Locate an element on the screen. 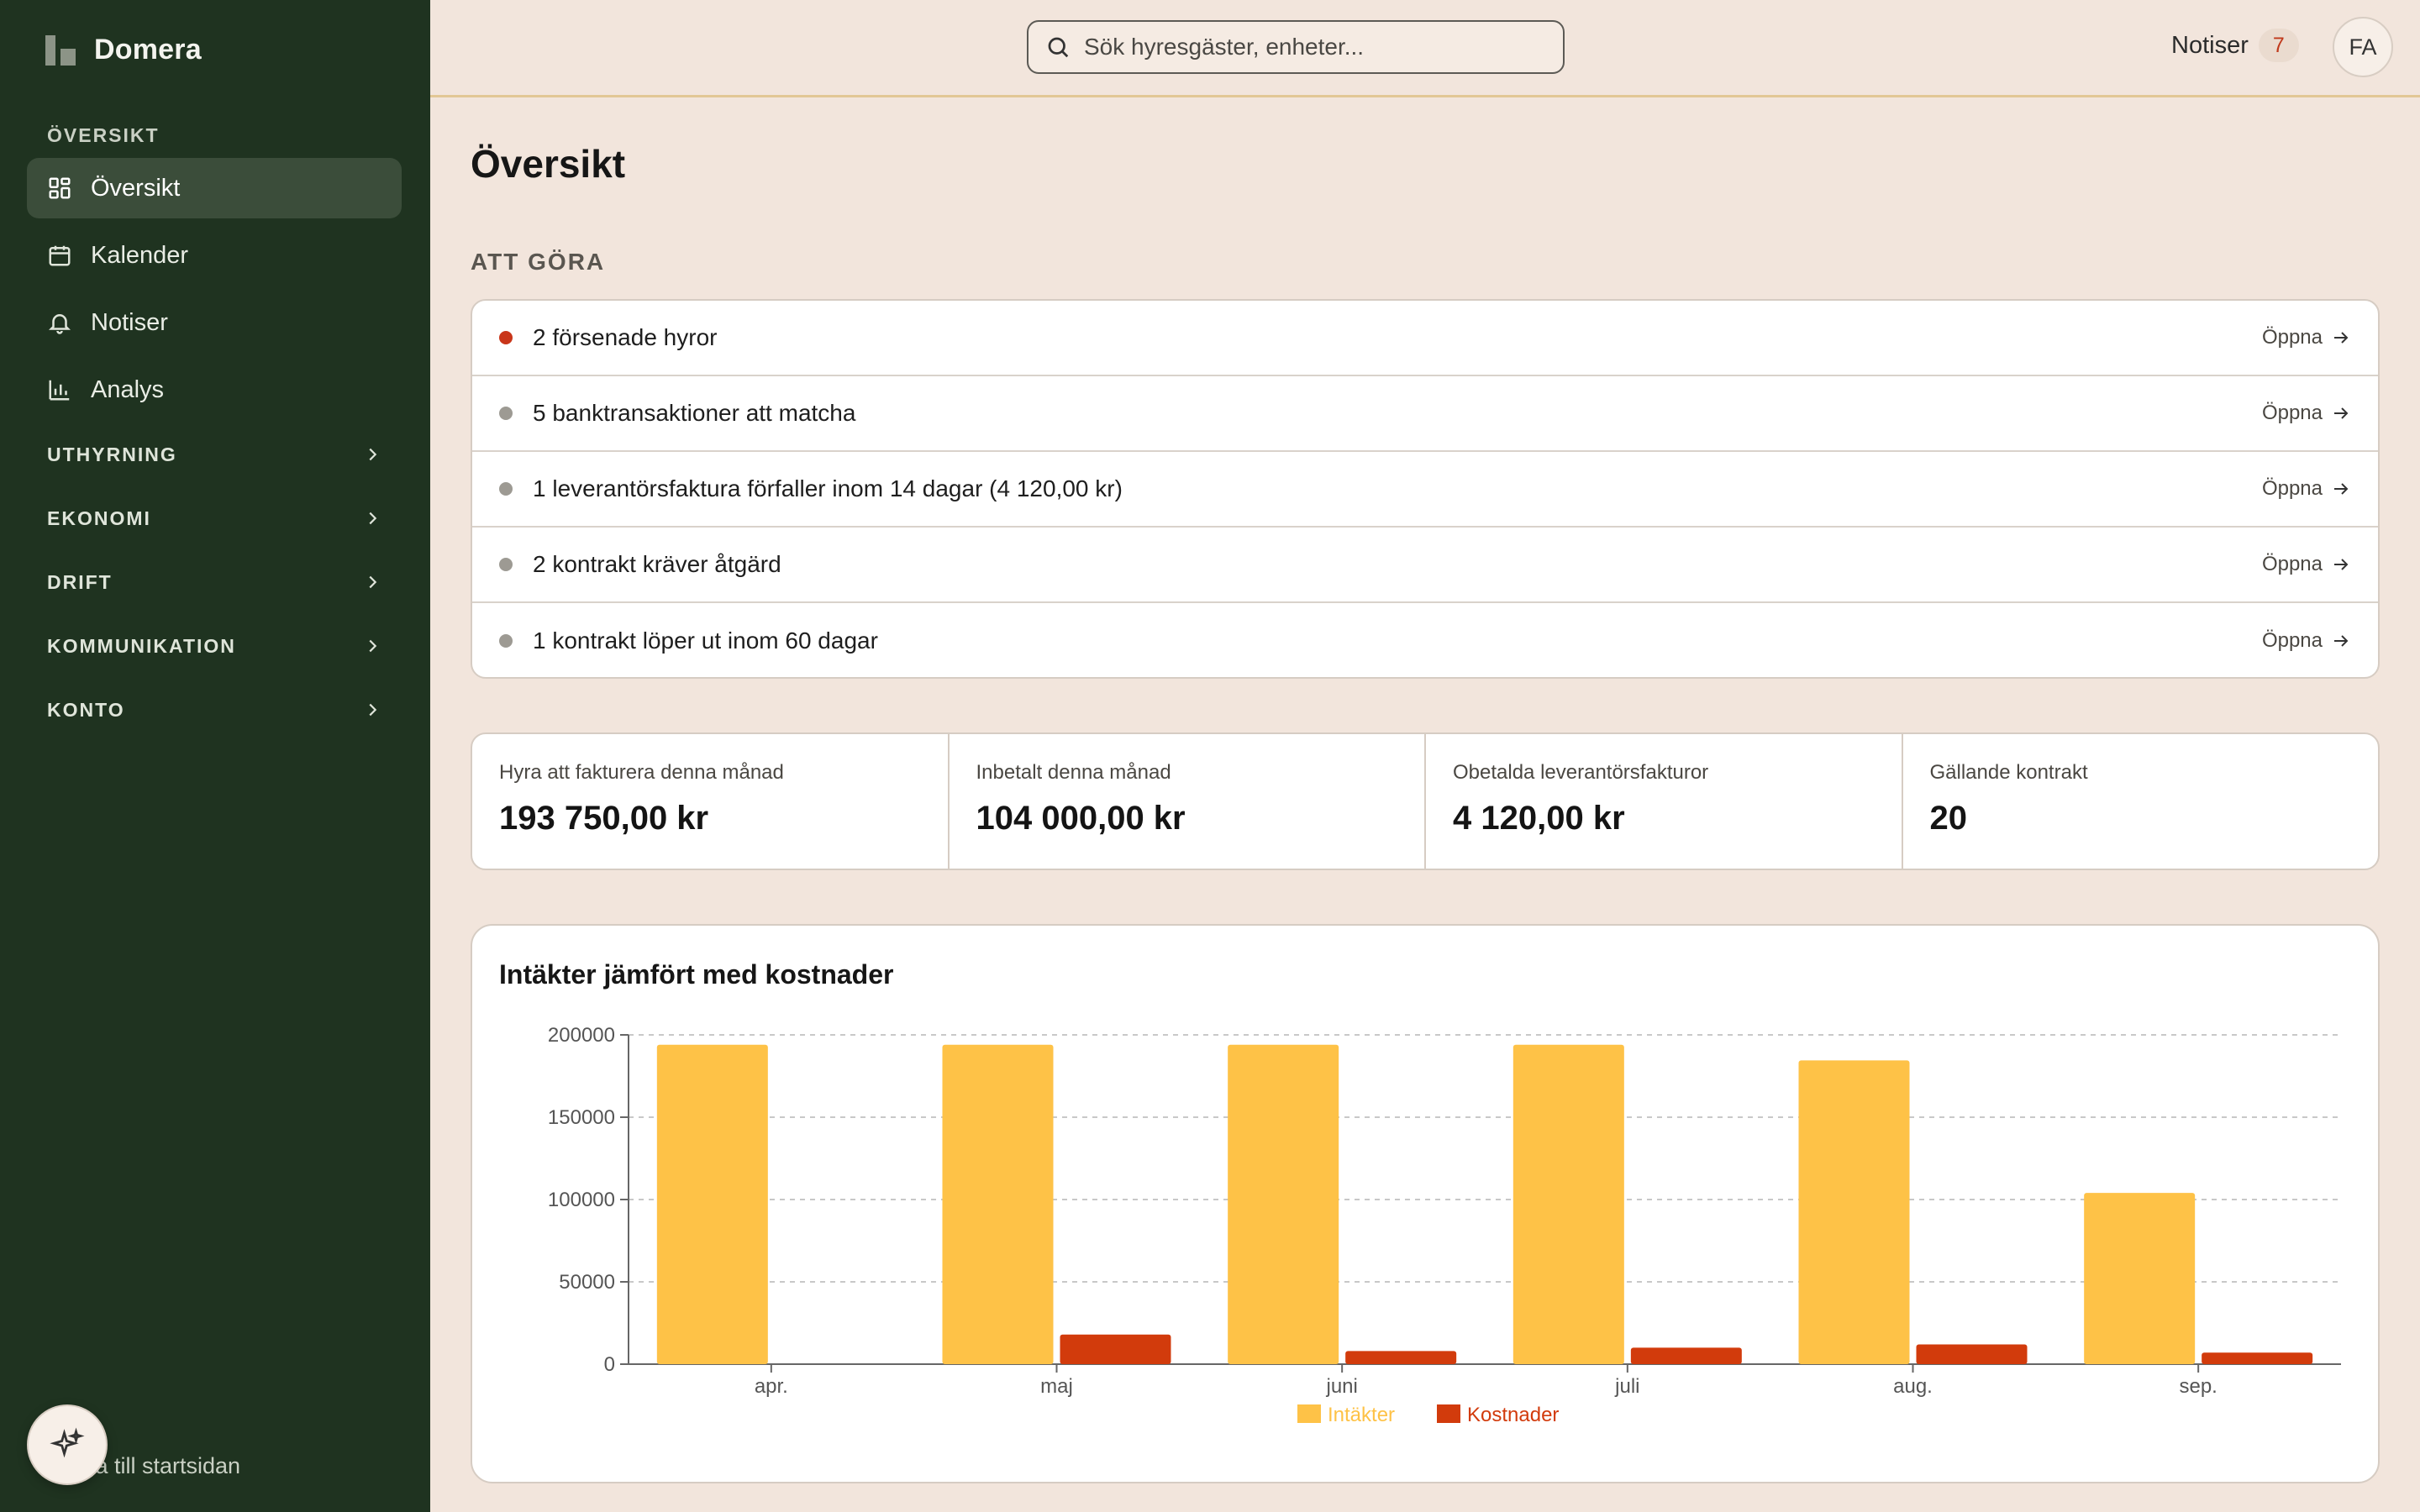  stat-card: Gällande kontrakt 20 is located at coordinates (2141, 801).